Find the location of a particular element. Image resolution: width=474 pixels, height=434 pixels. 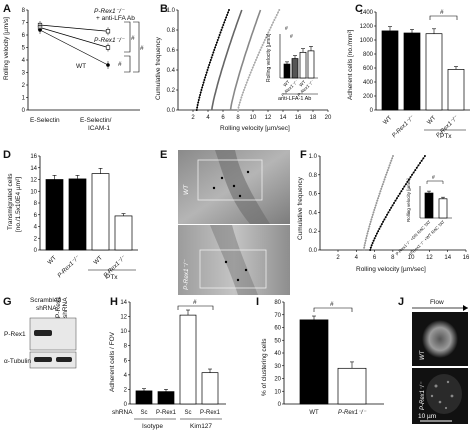

panel-e: E WT P-Rex1⁻/⁻ is located at coordinates (225, 222).